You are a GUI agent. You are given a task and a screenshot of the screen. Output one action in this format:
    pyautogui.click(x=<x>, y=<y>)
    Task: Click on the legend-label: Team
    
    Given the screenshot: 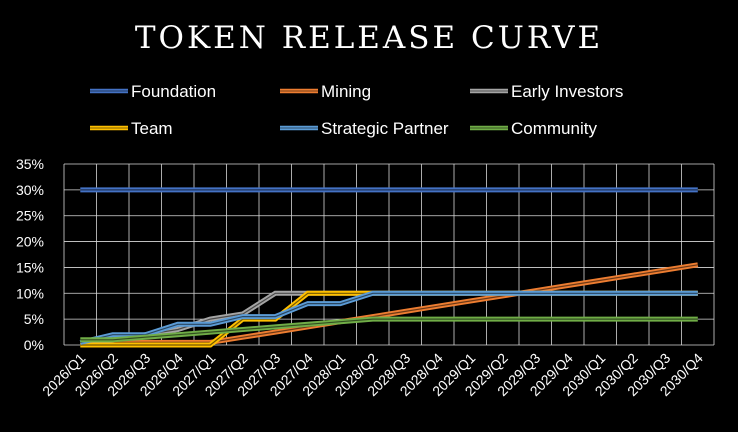 What is the action you would take?
    pyautogui.click(x=152, y=128)
    